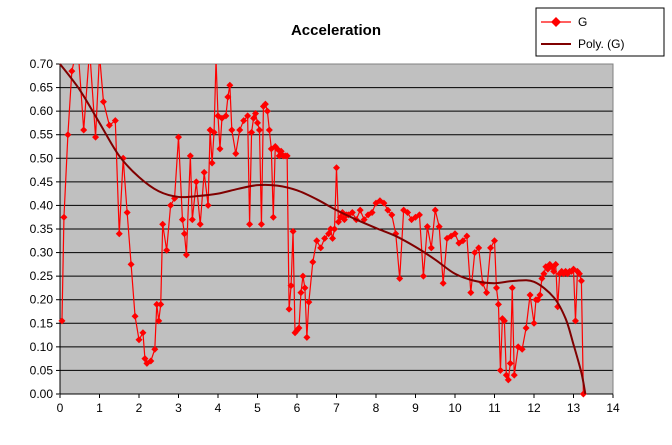  What do you see at coordinates (42, 135) in the screenshot?
I see `y-tick-label: 0.55` at bounding box center [42, 135].